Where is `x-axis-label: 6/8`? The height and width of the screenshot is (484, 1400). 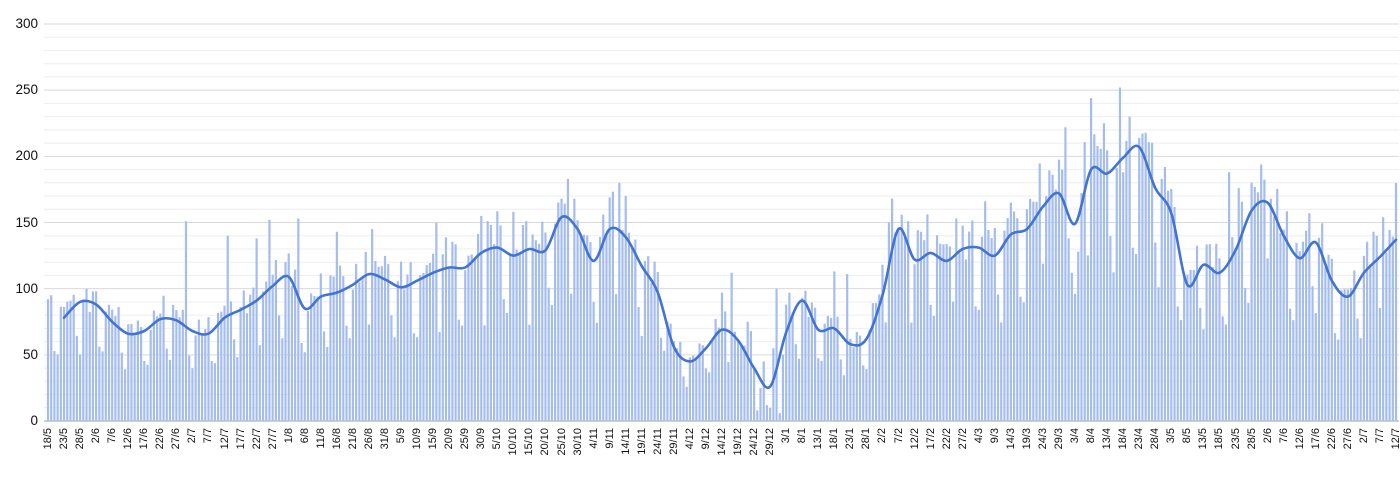
x-axis-label: 6/8 is located at coordinates (304, 436).